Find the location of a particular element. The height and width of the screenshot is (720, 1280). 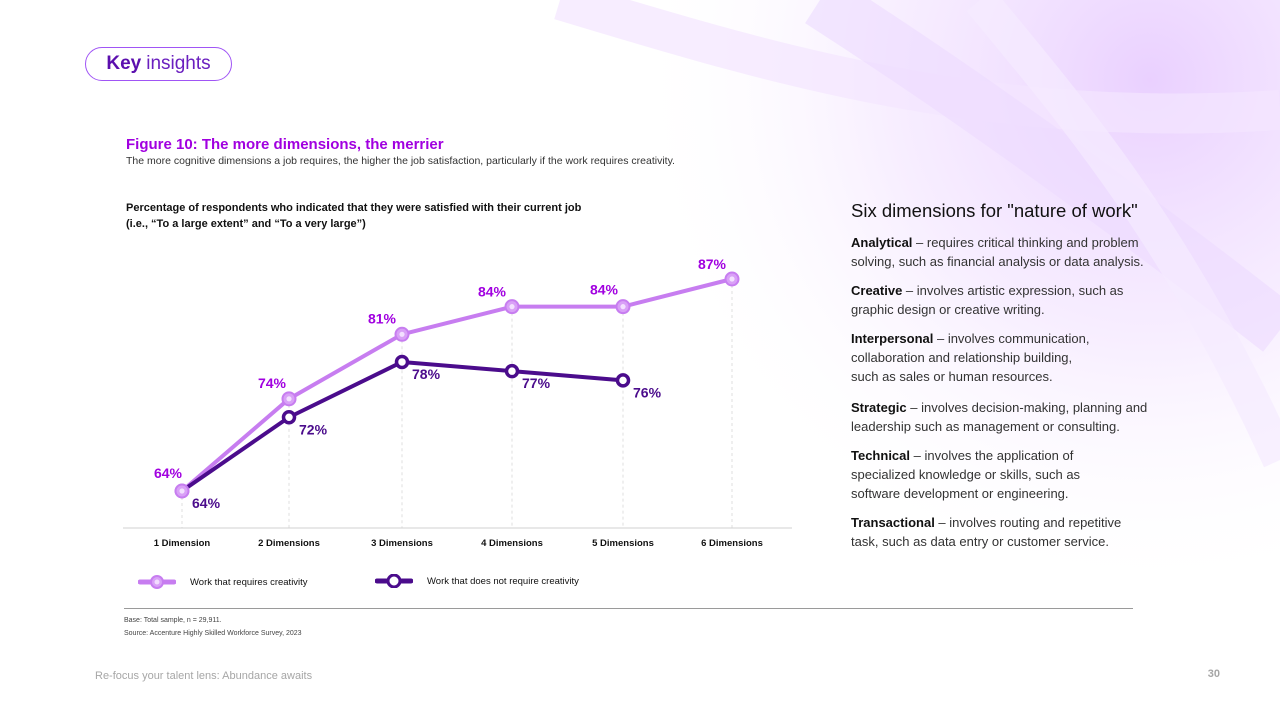

base-note: Base: Total sample, n = 29,911. is located at coordinates (173, 620).